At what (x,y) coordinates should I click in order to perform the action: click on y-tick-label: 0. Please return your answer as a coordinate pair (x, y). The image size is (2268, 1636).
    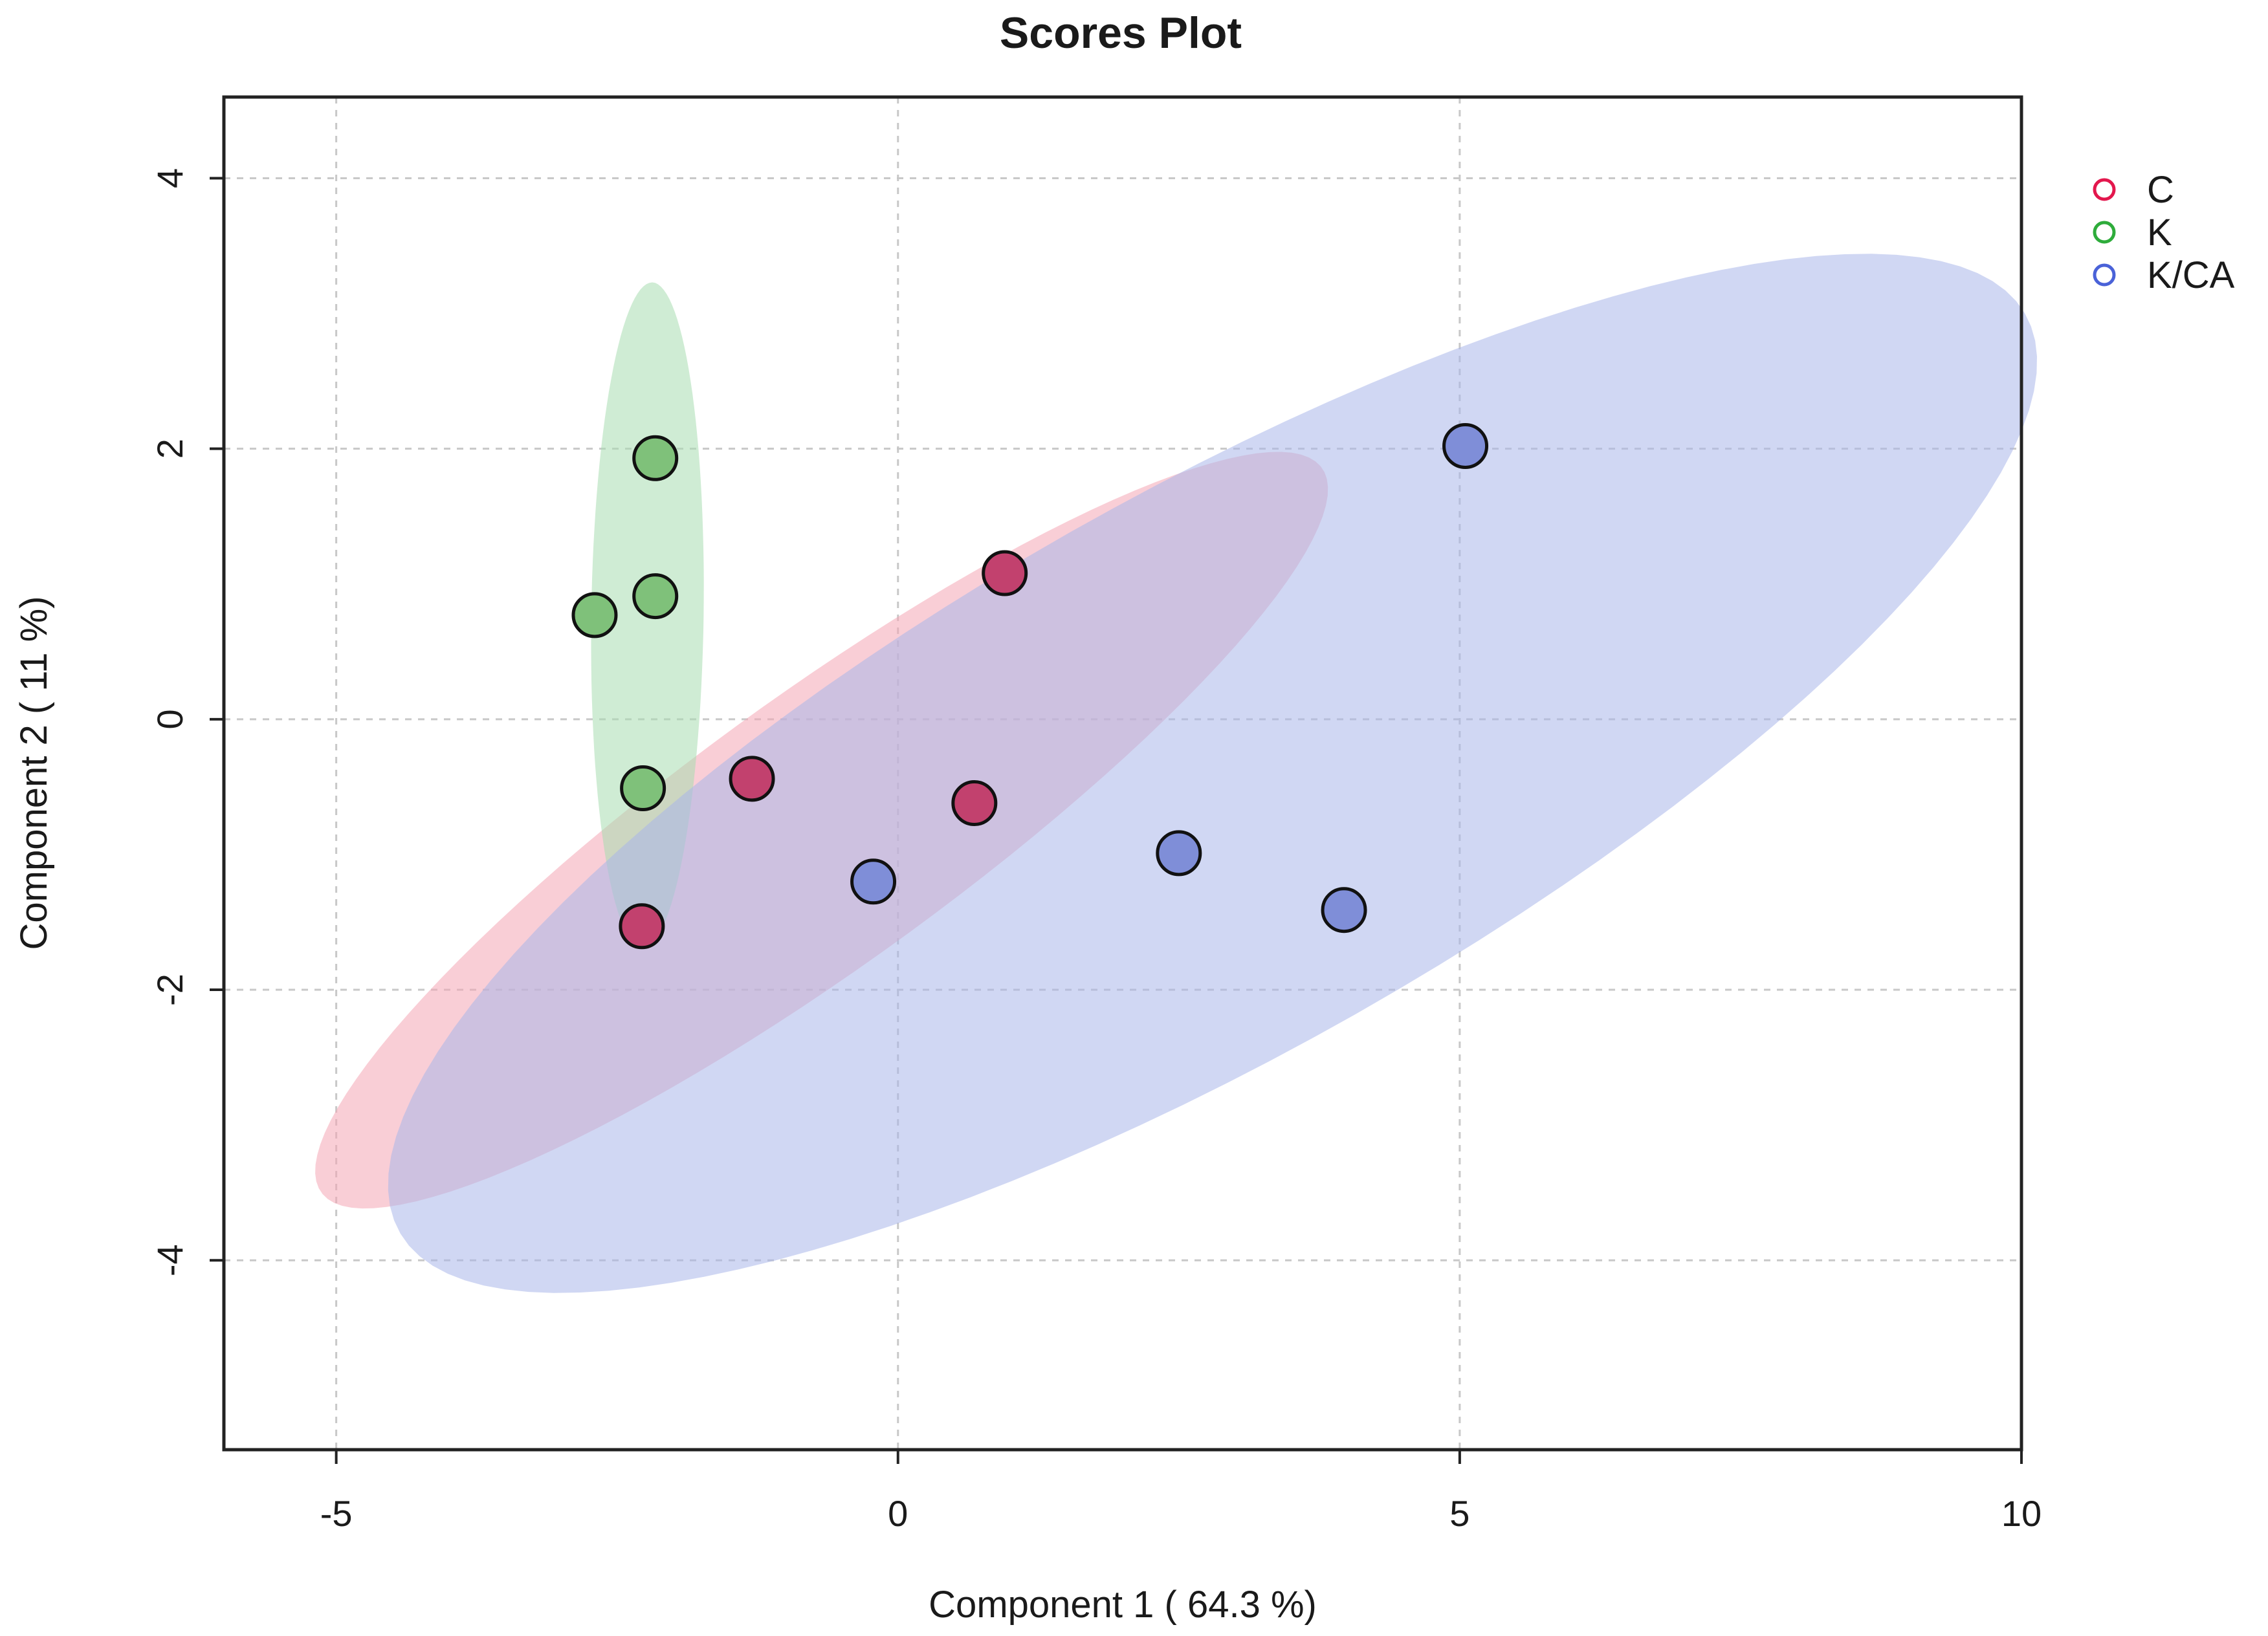
    Looking at the image, I should click on (170, 719).